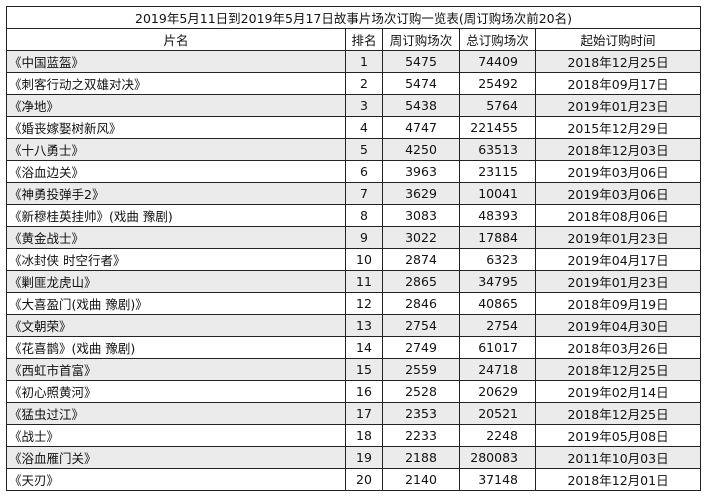 Image resolution: width=705 pixels, height=497 pixels. What do you see at coordinates (421, 193) in the screenshot?
I see `weekly-cell: 3629` at bounding box center [421, 193].